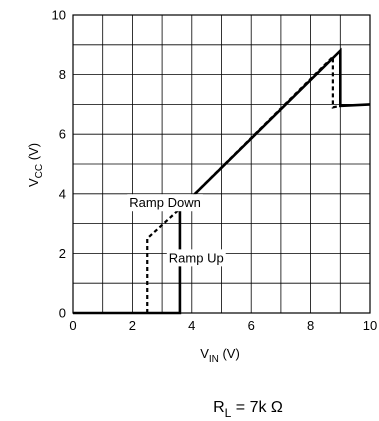 Image resolution: width=379 pixels, height=421 pixels. Describe the element at coordinates (132, 325) in the screenshot. I see `x-tick-label: 2` at that location.